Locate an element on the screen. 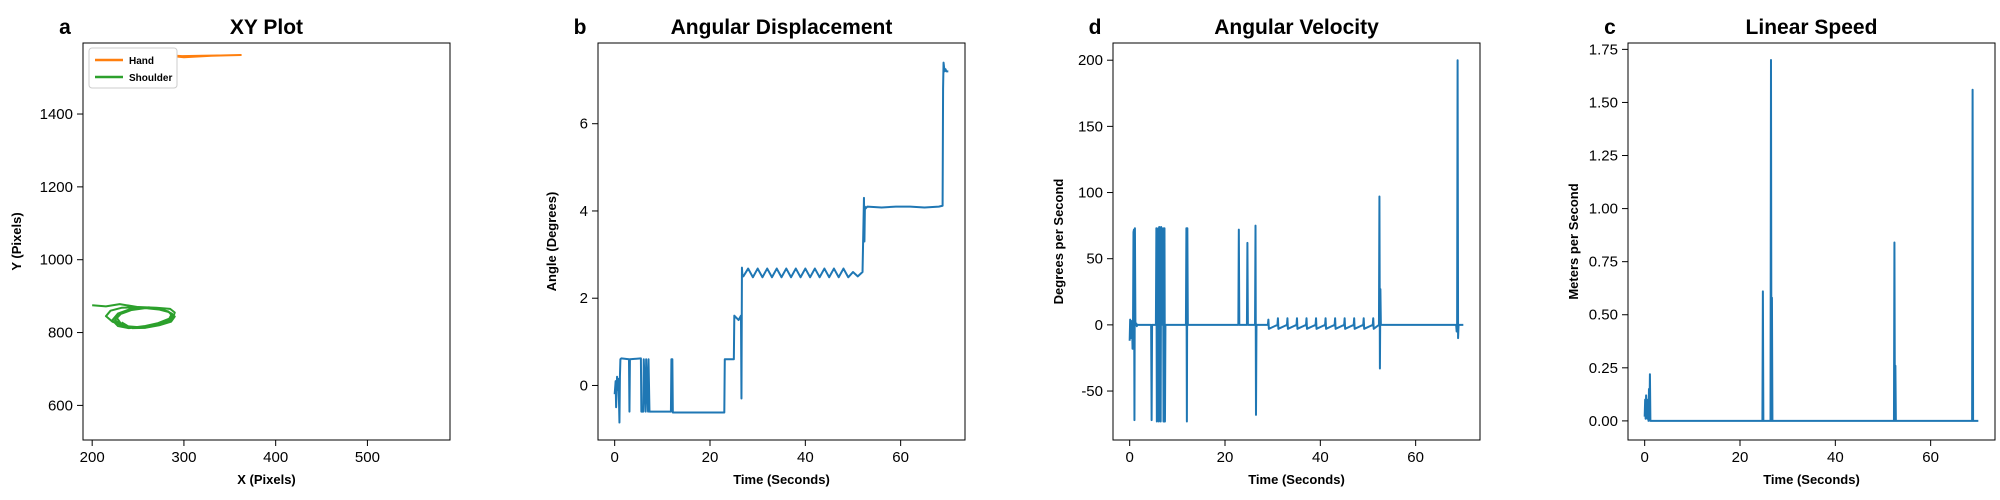 The width and height of the screenshot is (2000, 500). xy-plot-x-tick-label: 400 is located at coordinates (275, 457).